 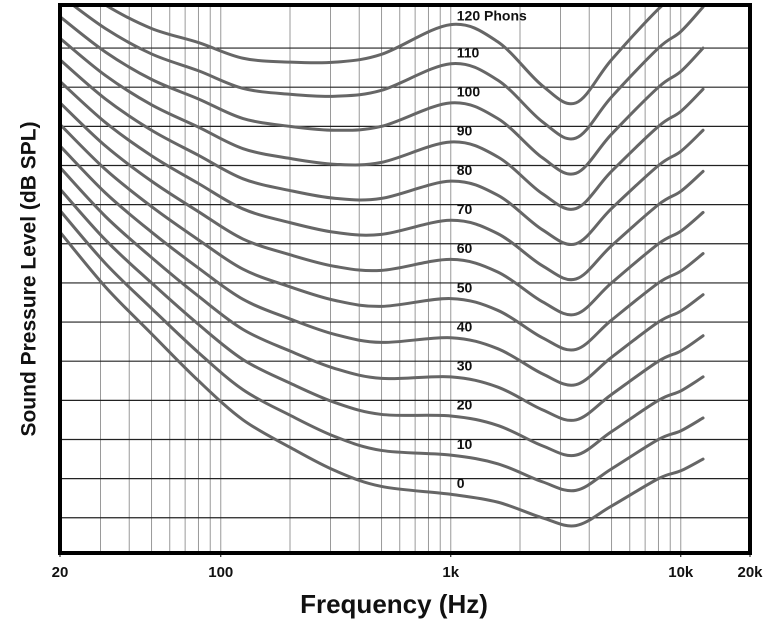 What do you see at coordinates (465, 287) in the screenshot?
I see `curve-label: 50` at bounding box center [465, 287].